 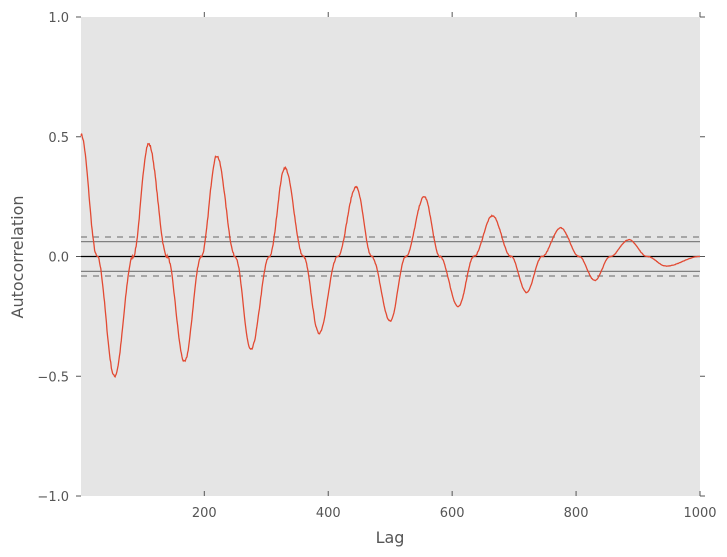 I want to click on x-axis-label: Lag, so click(x=390, y=537).